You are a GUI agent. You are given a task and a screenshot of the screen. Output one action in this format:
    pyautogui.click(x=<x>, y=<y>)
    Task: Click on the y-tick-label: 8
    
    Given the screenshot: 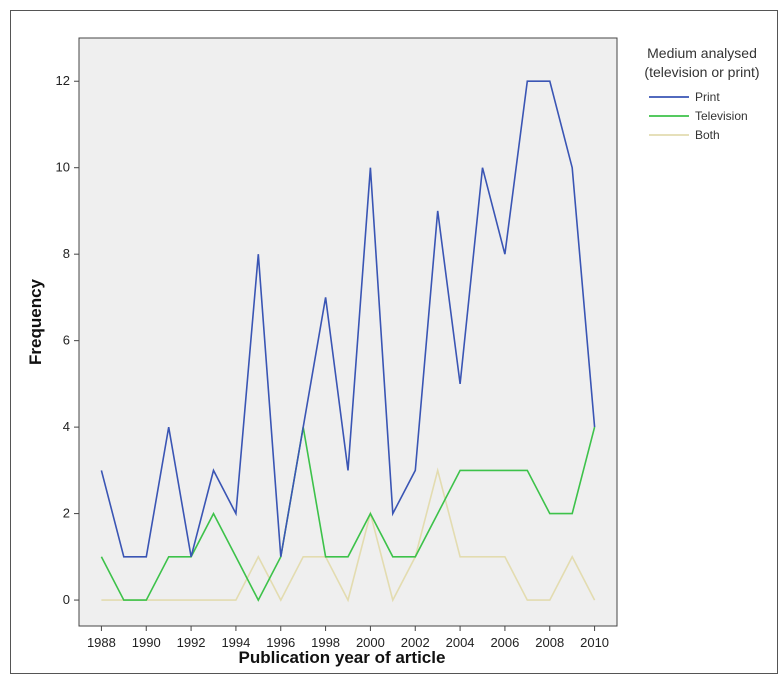 What is the action you would take?
    pyautogui.click(x=66, y=253)
    